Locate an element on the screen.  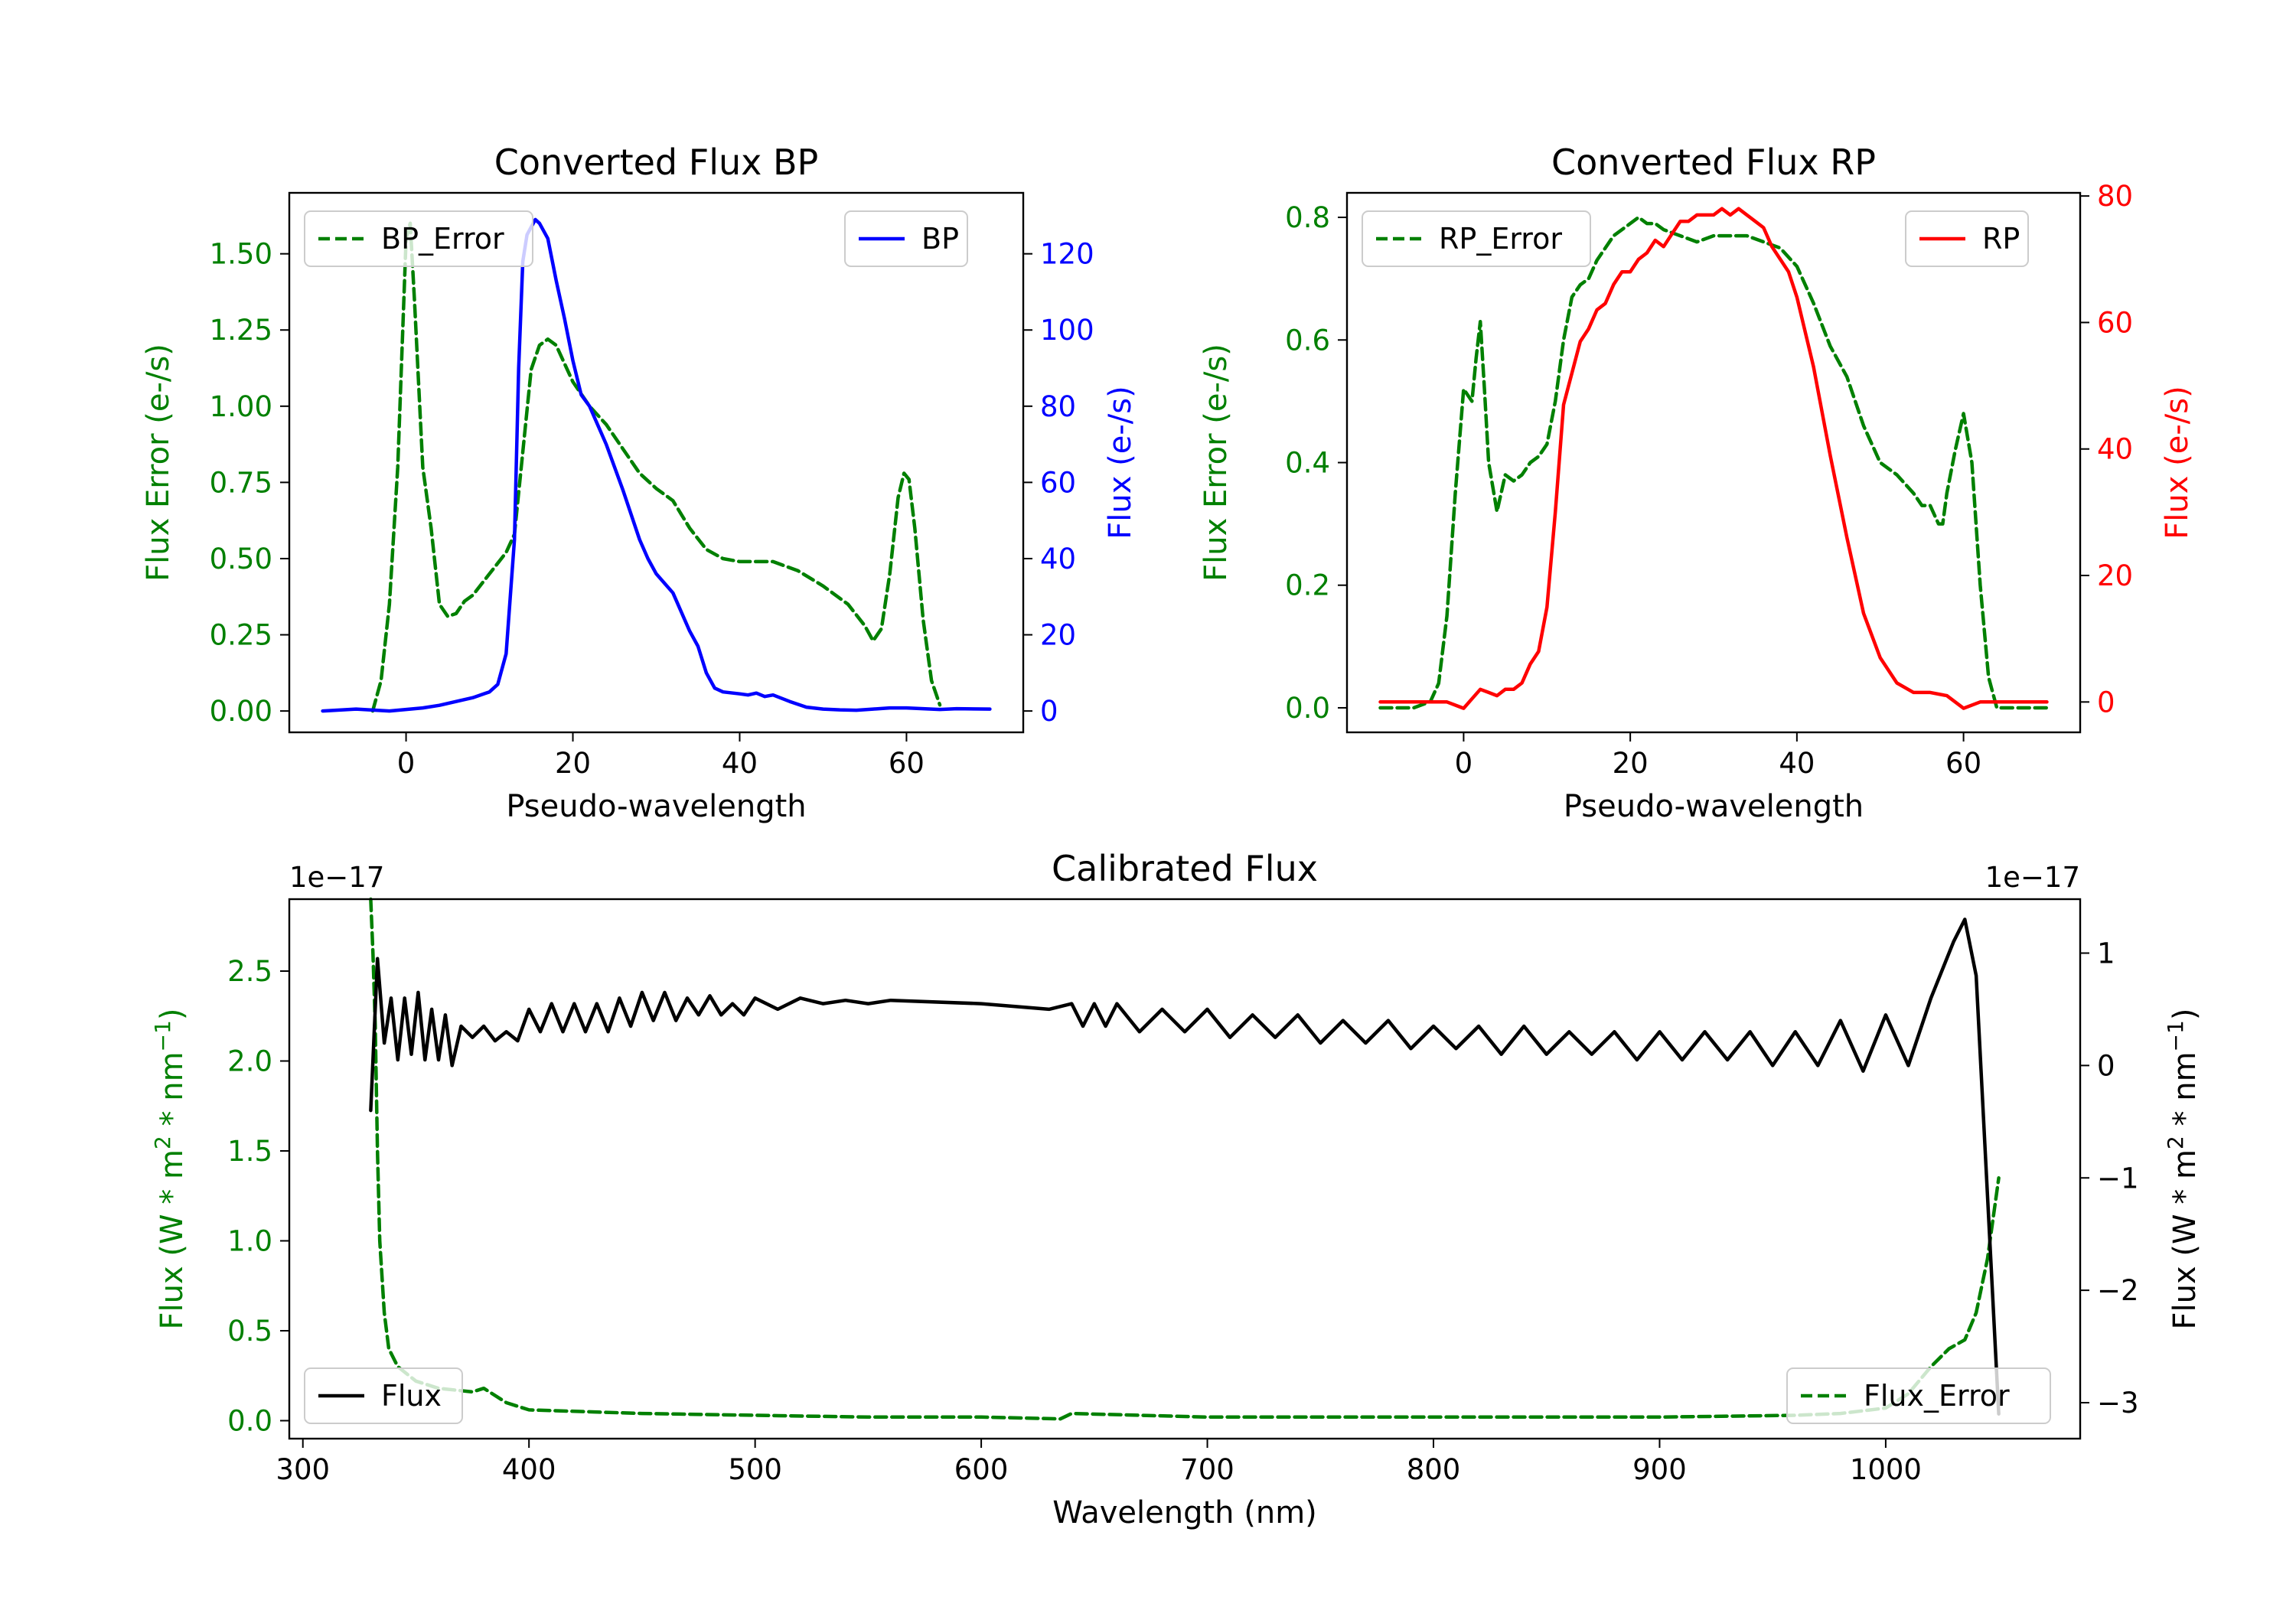
bp-series-bp is located at coordinates (656, 465).